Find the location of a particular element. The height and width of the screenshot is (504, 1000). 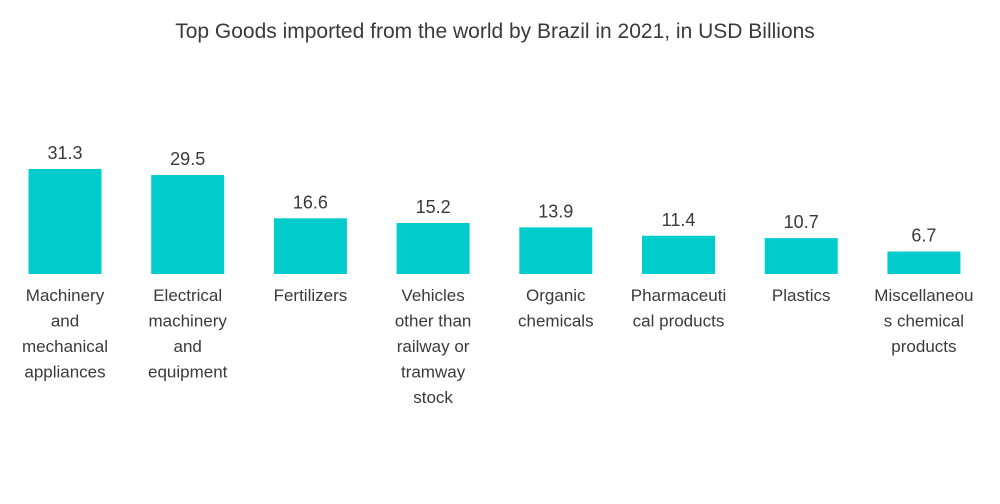

category-label: Pharmaceuti cal products is located at coordinates (678, 308).